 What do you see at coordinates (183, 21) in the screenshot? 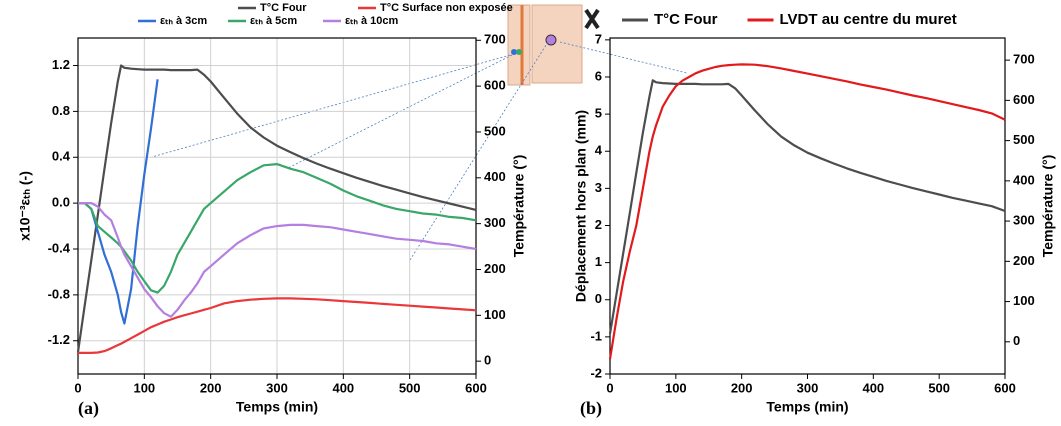
I see `legend-label: εₜₕ à 3cm` at bounding box center [183, 21].